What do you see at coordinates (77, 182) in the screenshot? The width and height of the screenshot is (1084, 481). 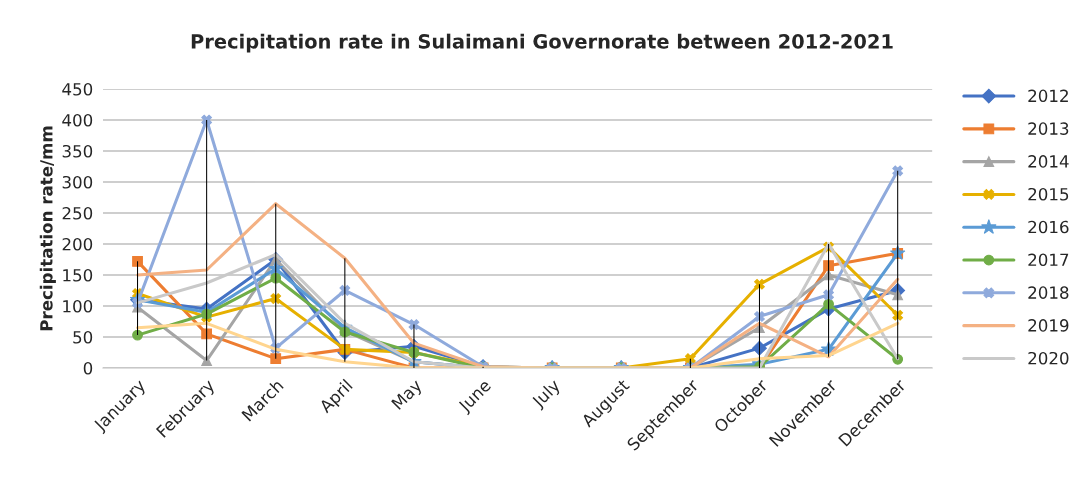 I see `y-tick-label: 300` at bounding box center [77, 182].